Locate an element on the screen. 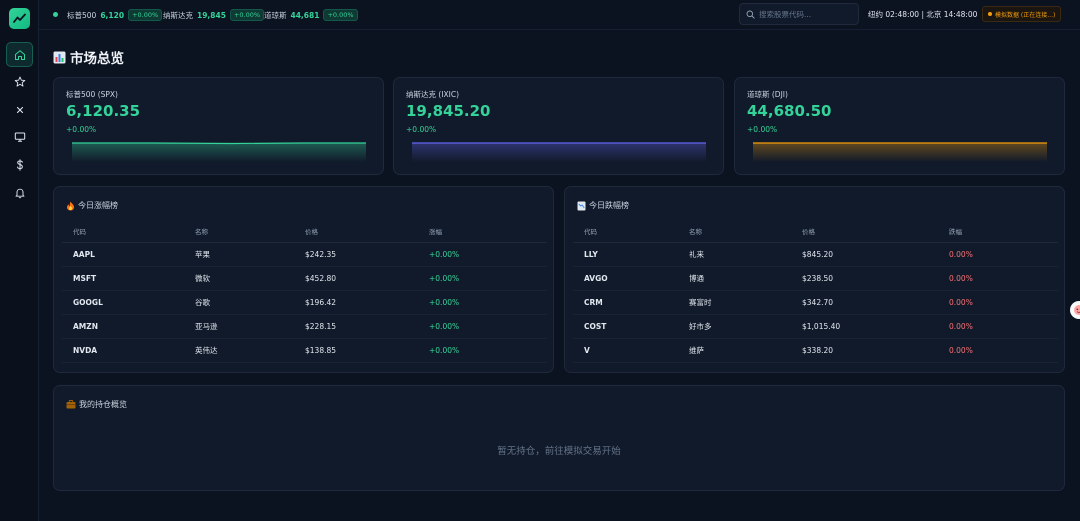 This screenshot has height=521, width=1080. stock-symbol: COST is located at coordinates (625, 326).